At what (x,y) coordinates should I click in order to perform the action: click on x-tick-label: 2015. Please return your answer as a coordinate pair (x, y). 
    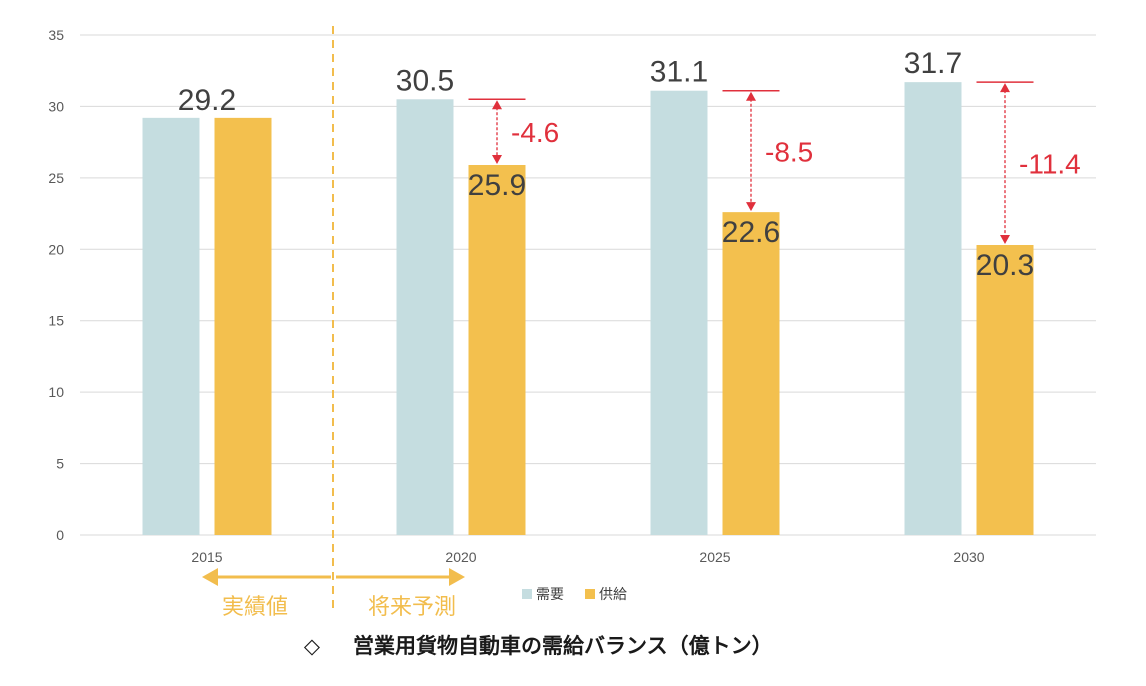
    Looking at the image, I should click on (206, 557).